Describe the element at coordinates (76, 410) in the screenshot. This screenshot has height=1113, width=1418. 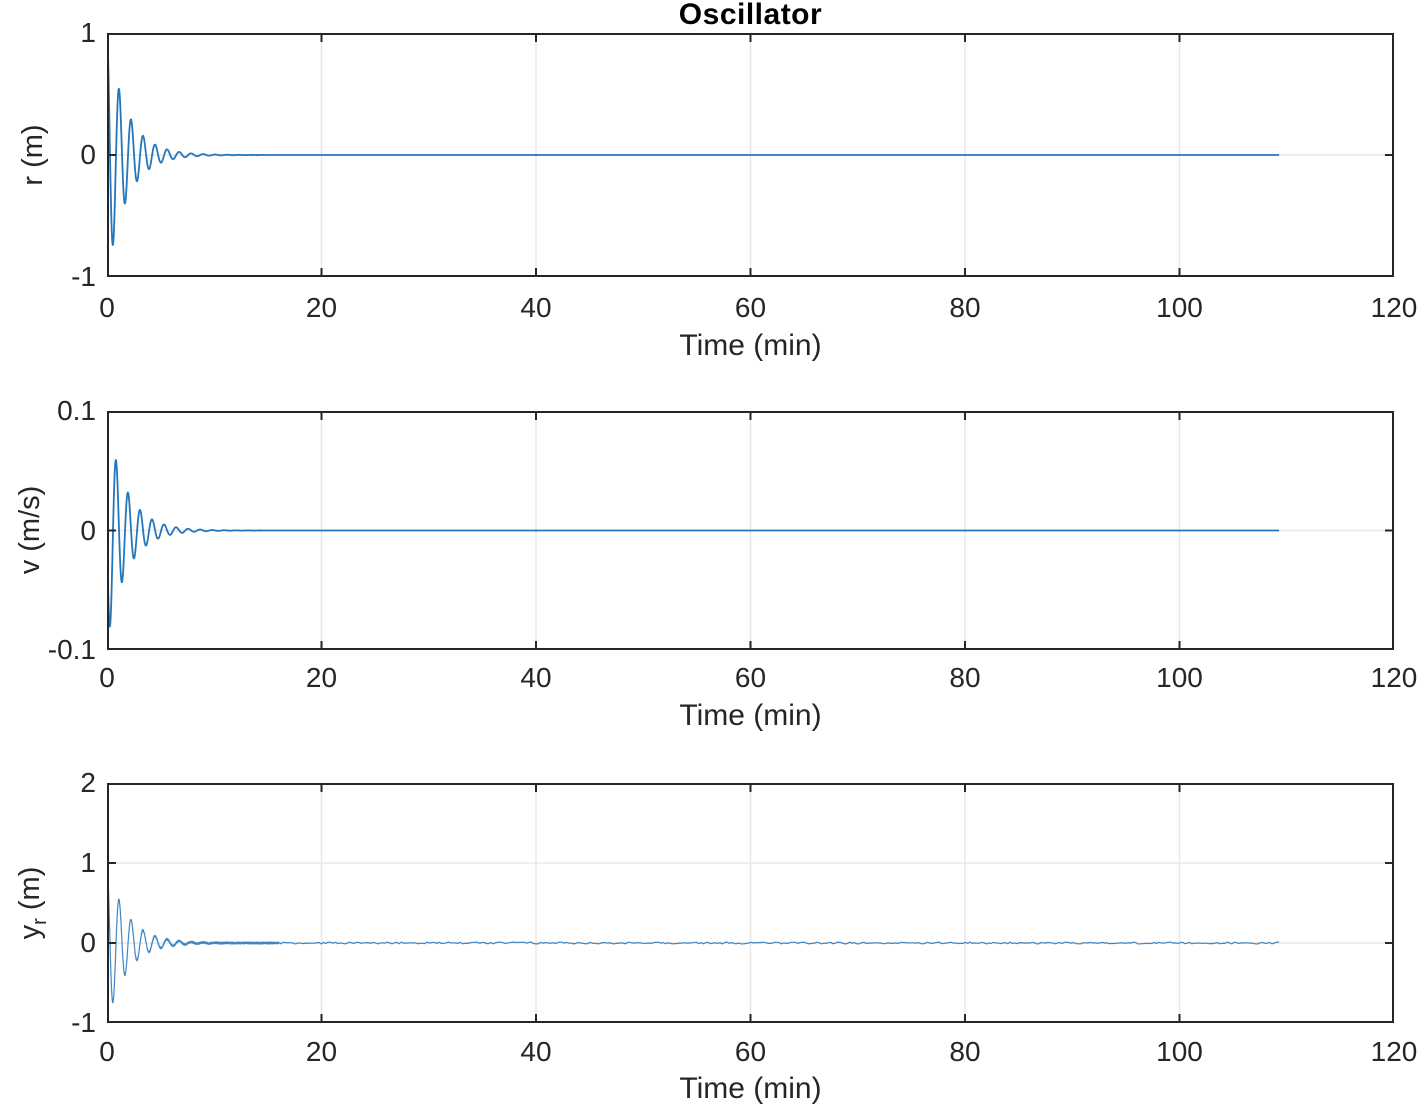
I see `y-tick-label: 0.1` at that location.